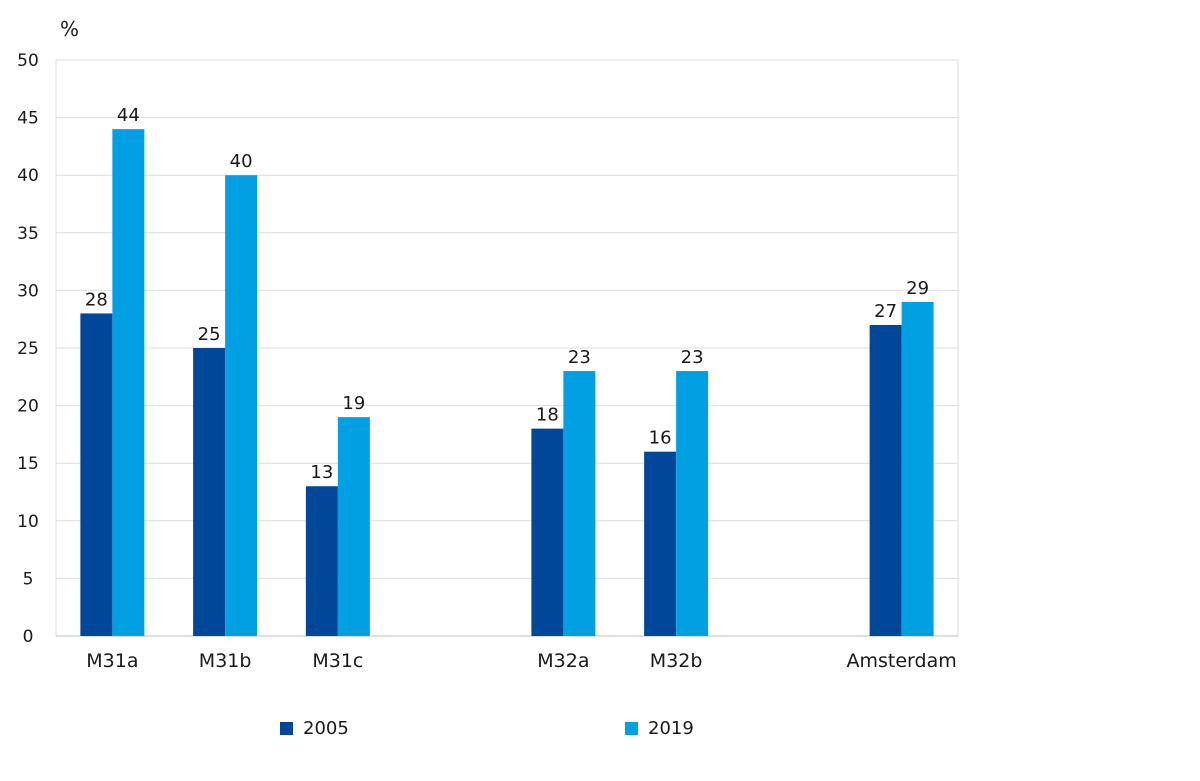 This screenshot has height=781, width=1200. Describe the element at coordinates (69, 29) in the screenshot. I see `y-unit-label: %` at that location.